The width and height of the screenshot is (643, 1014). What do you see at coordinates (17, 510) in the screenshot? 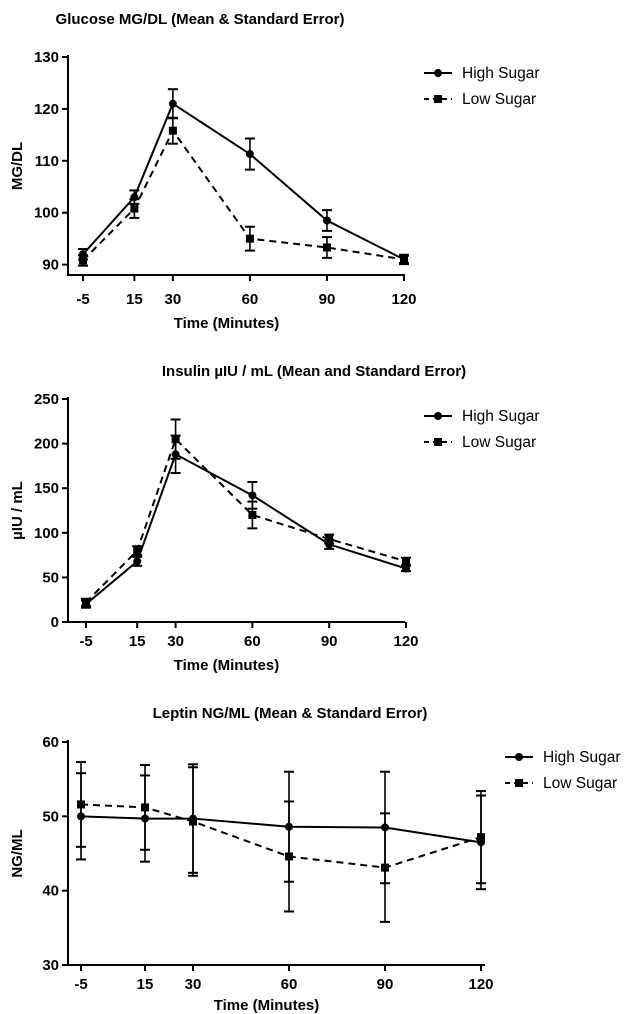
I see `y-axis-label: µIU / mL` at bounding box center [17, 510].